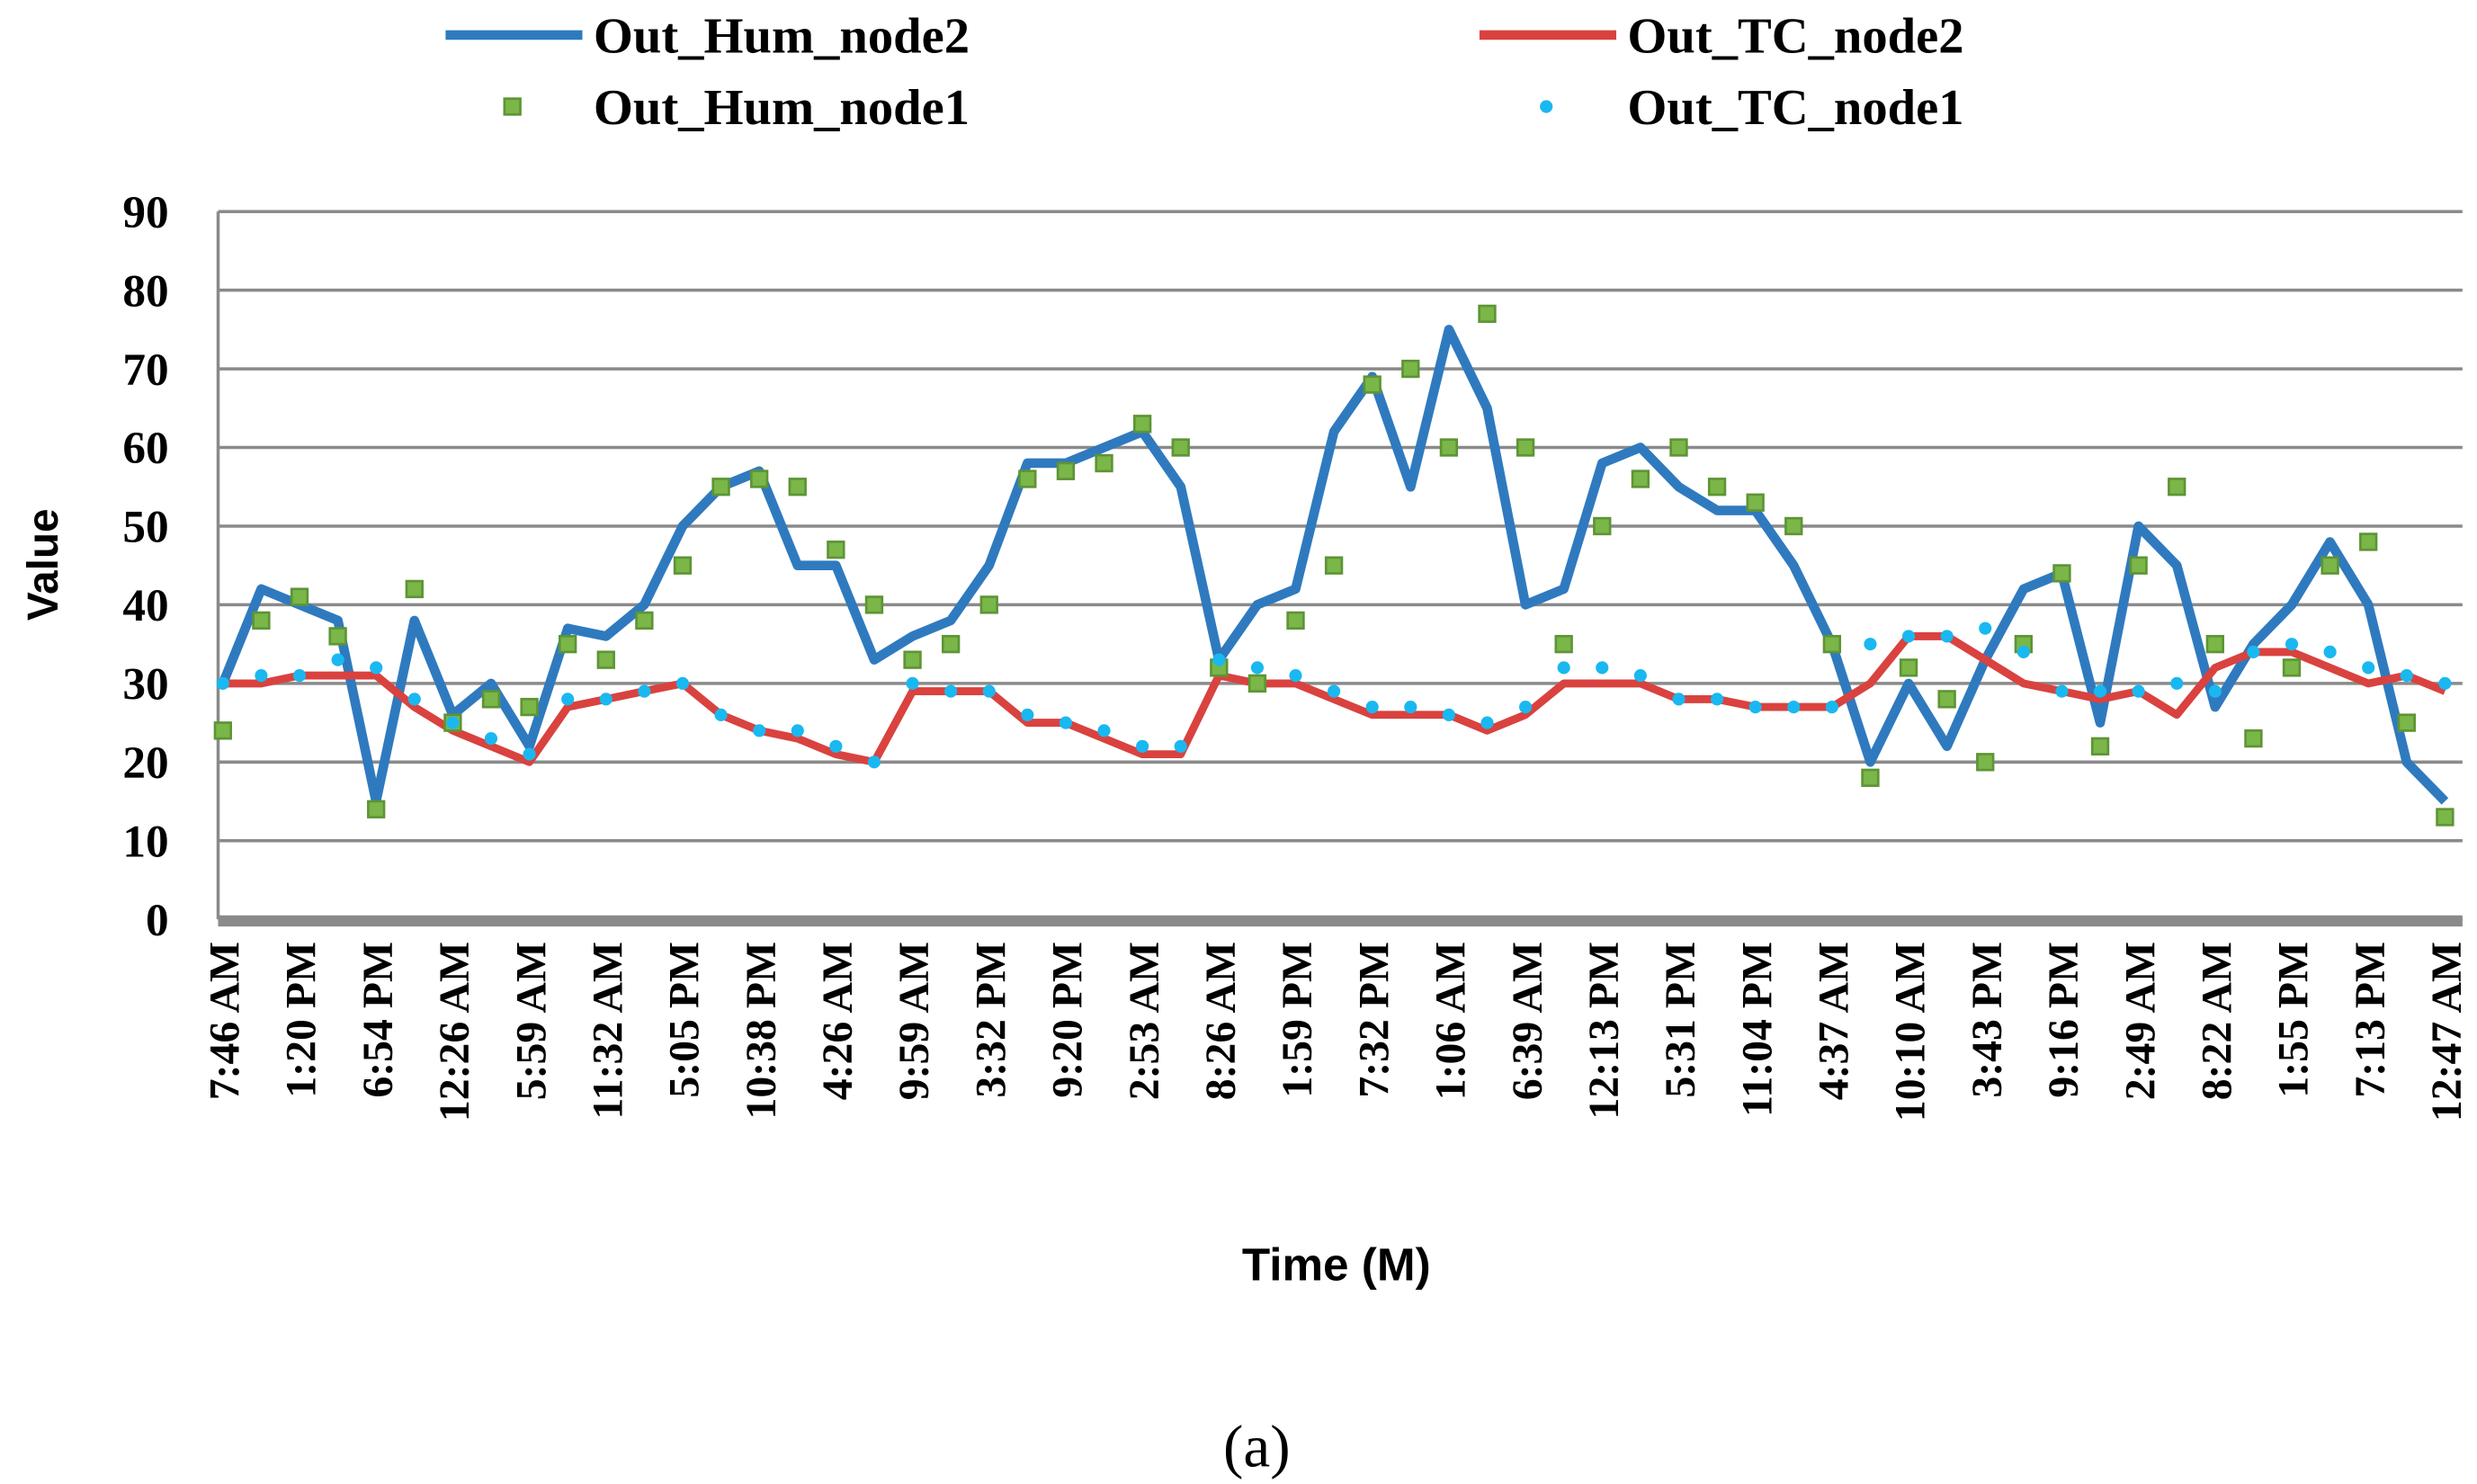 The width and height of the screenshot is (2477, 1484). I want to click on y-tick-label: 20, so click(145, 763).